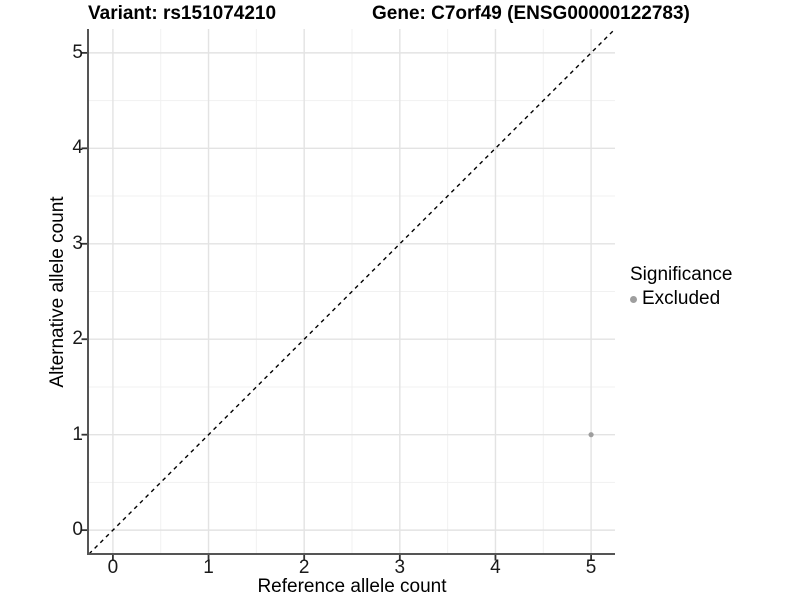 The image size is (800, 600). I want to click on legend: Significance Excluded, so click(681, 287).